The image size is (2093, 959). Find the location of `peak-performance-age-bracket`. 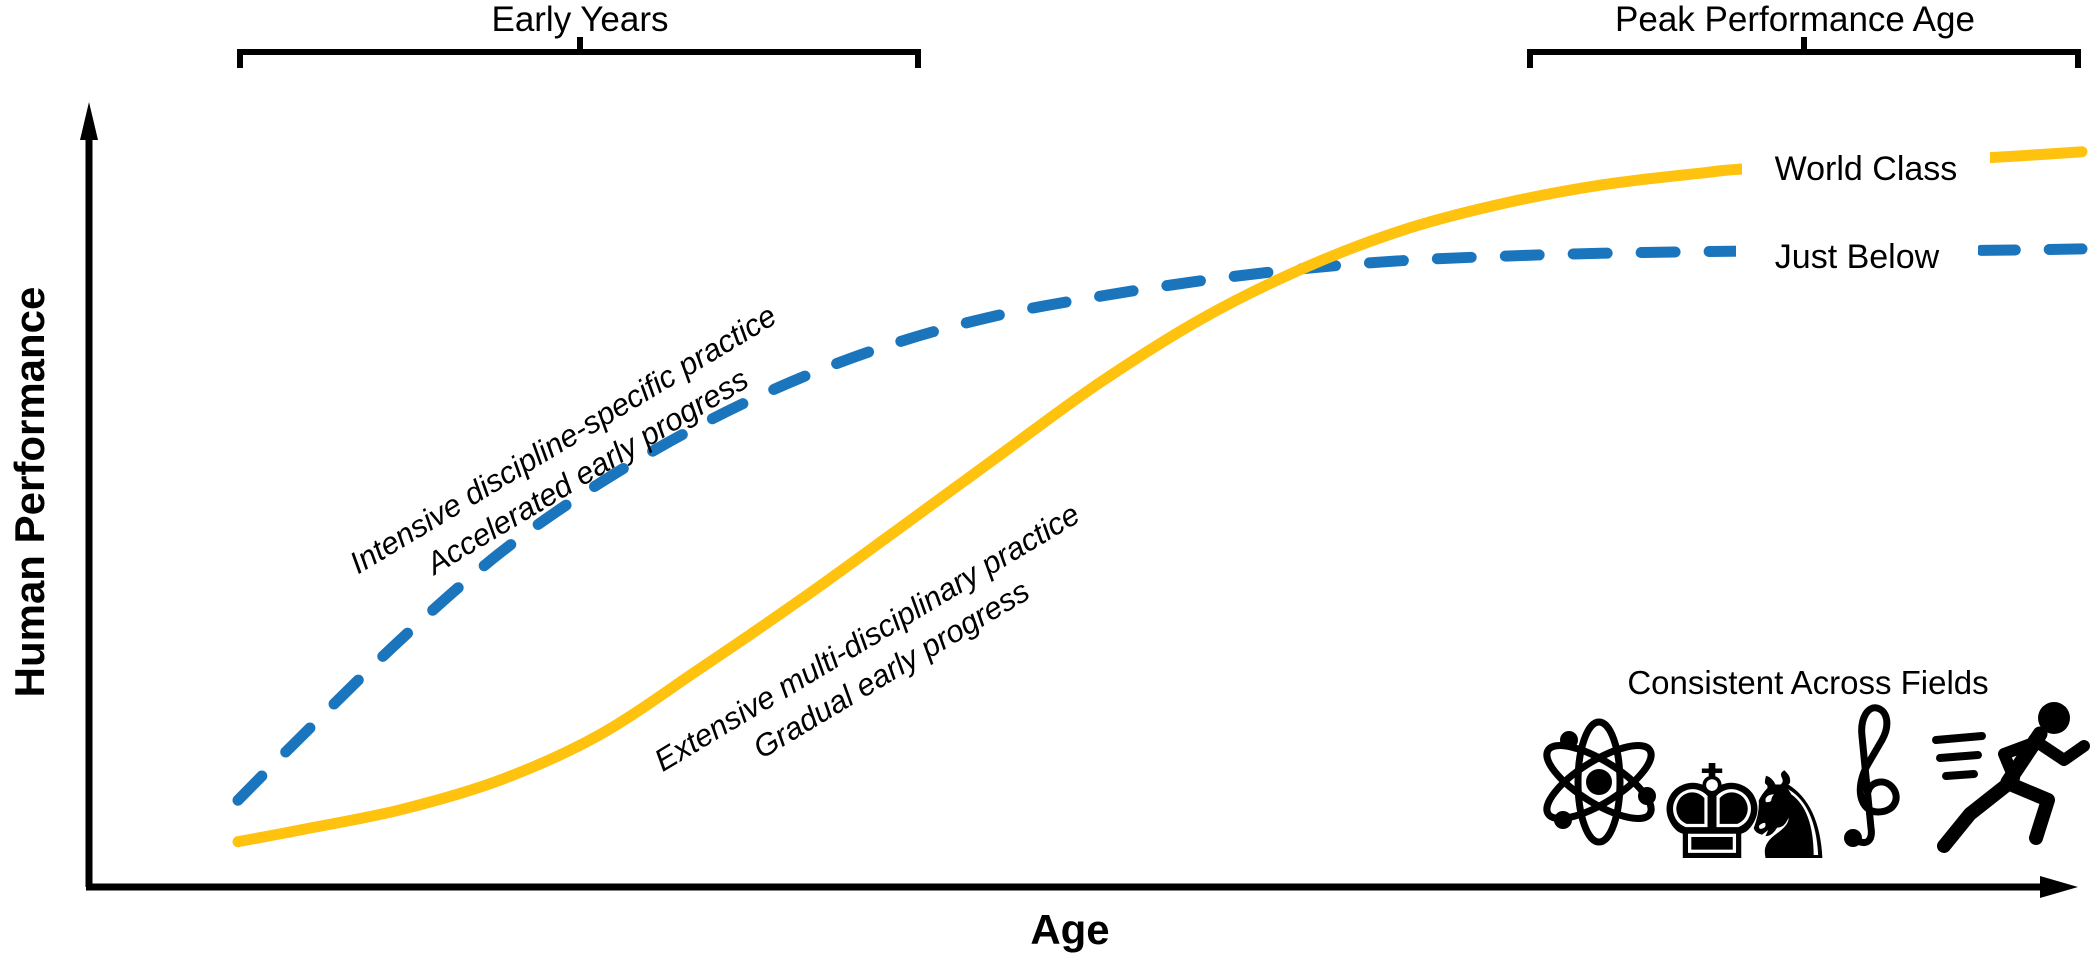

peak-performance-age-bracket is located at coordinates (1804, 52).